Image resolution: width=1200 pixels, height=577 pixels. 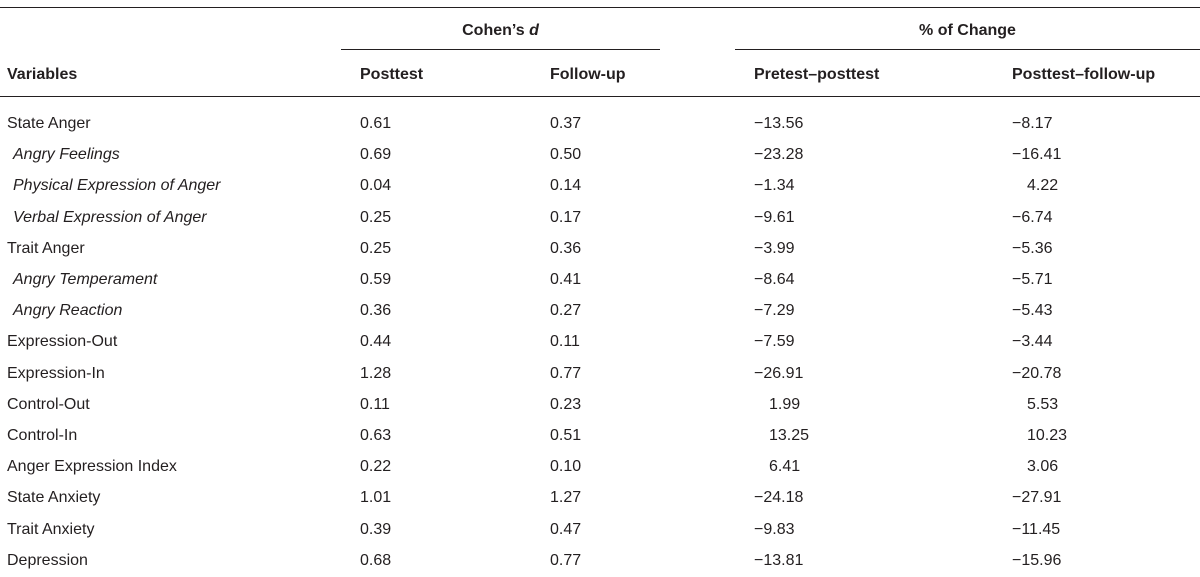 I want to click on row-variable: Expression-In, so click(x=56, y=373).